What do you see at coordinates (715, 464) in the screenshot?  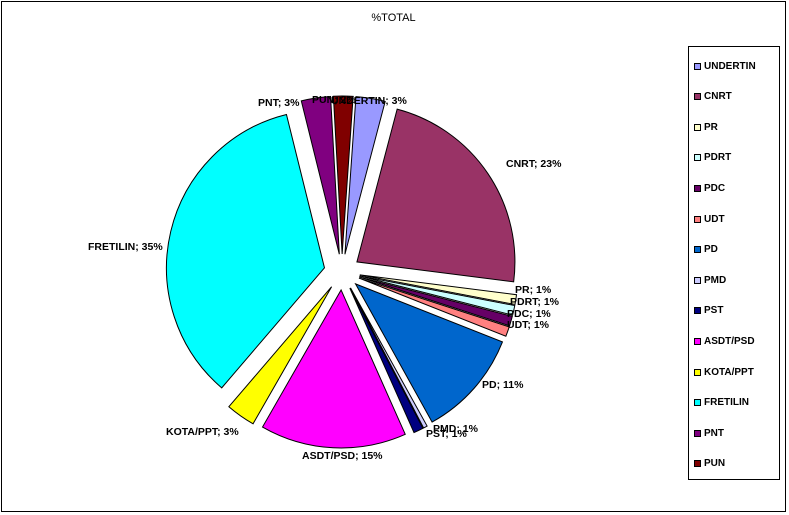 I see `legend-label: PUN` at bounding box center [715, 464].